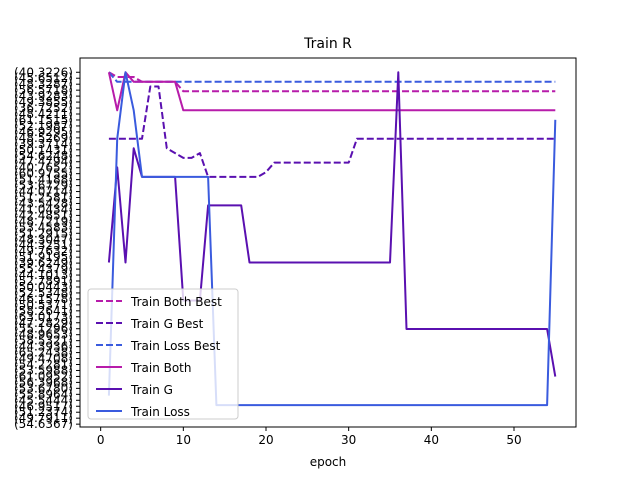  Describe the element at coordinates (328, 462) in the screenshot. I see `x-axis-label: epoch` at that location.